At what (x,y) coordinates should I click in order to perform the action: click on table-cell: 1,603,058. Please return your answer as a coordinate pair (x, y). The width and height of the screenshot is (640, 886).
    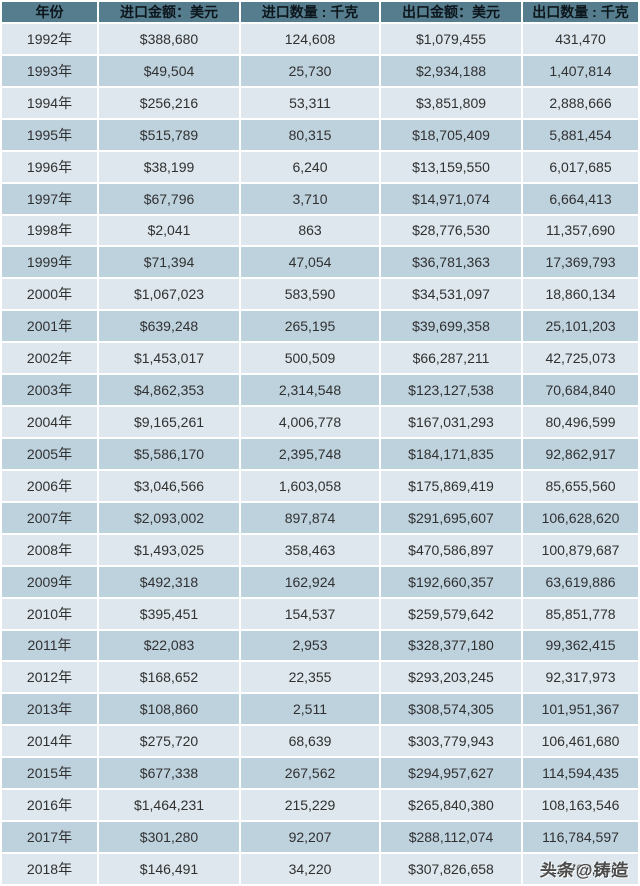
    Looking at the image, I should click on (310, 485).